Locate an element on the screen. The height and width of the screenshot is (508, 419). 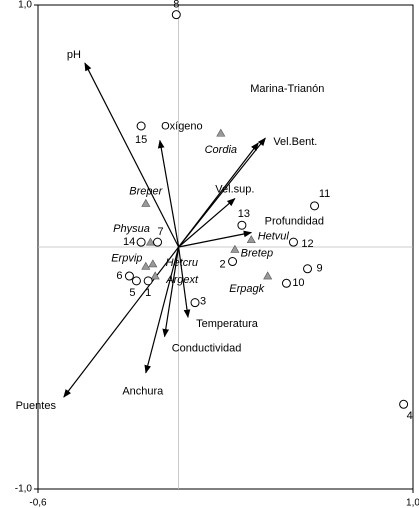
site-label: 9 is located at coordinates (319, 269).